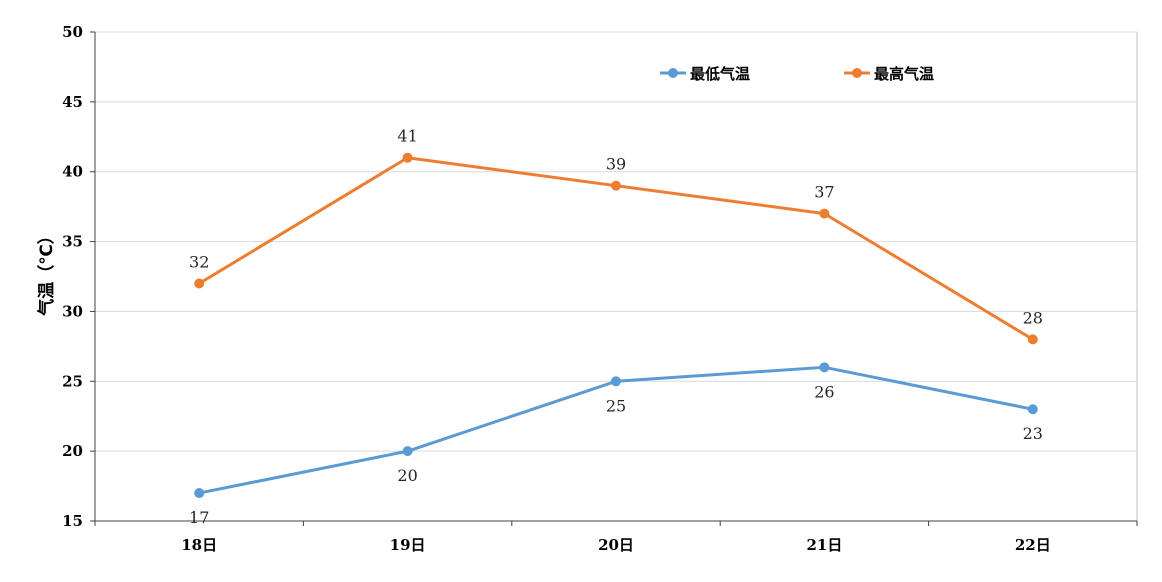 This screenshot has height=582, width=1162. What do you see at coordinates (673, 73) in the screenshot?
I see `legend-marker-min` at bounding box center [673, 73].